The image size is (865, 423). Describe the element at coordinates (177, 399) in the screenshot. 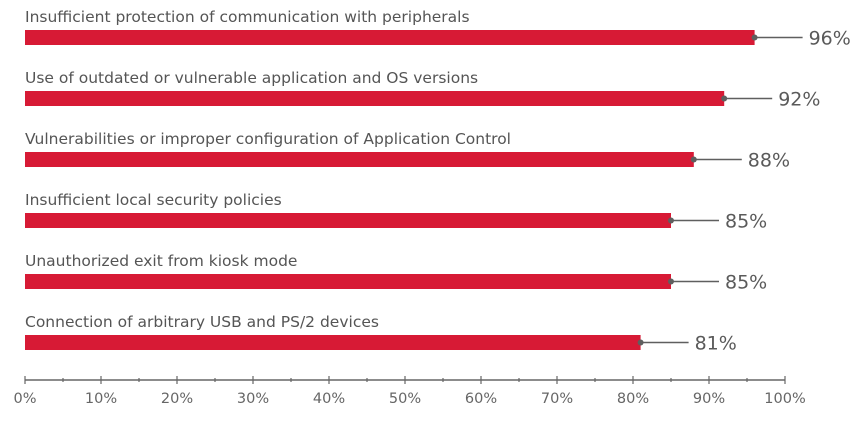

I see `x-tick-label: 20%` at that location.